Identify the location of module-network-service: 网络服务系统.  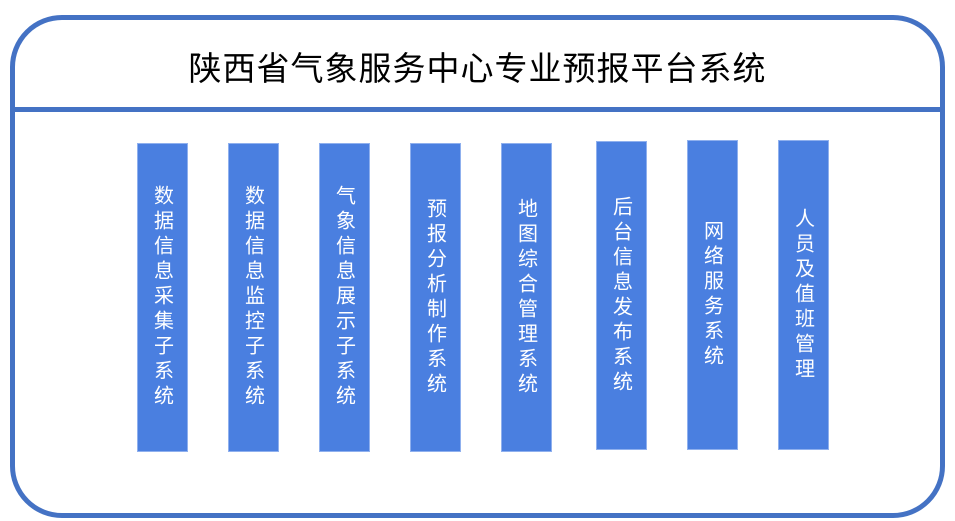
(712, 295).